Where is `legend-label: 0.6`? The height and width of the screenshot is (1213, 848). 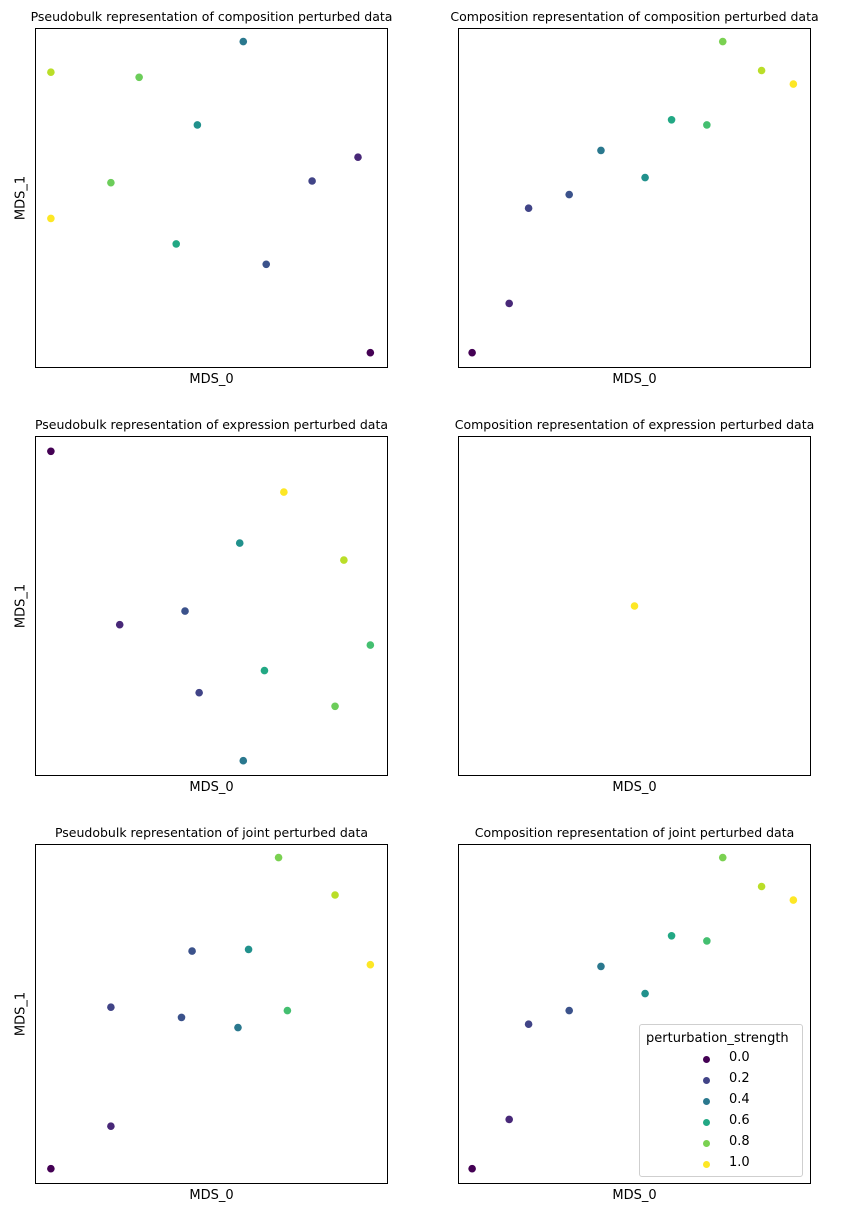
legend-label: 0.6 is located at coordinates (739, 1120).